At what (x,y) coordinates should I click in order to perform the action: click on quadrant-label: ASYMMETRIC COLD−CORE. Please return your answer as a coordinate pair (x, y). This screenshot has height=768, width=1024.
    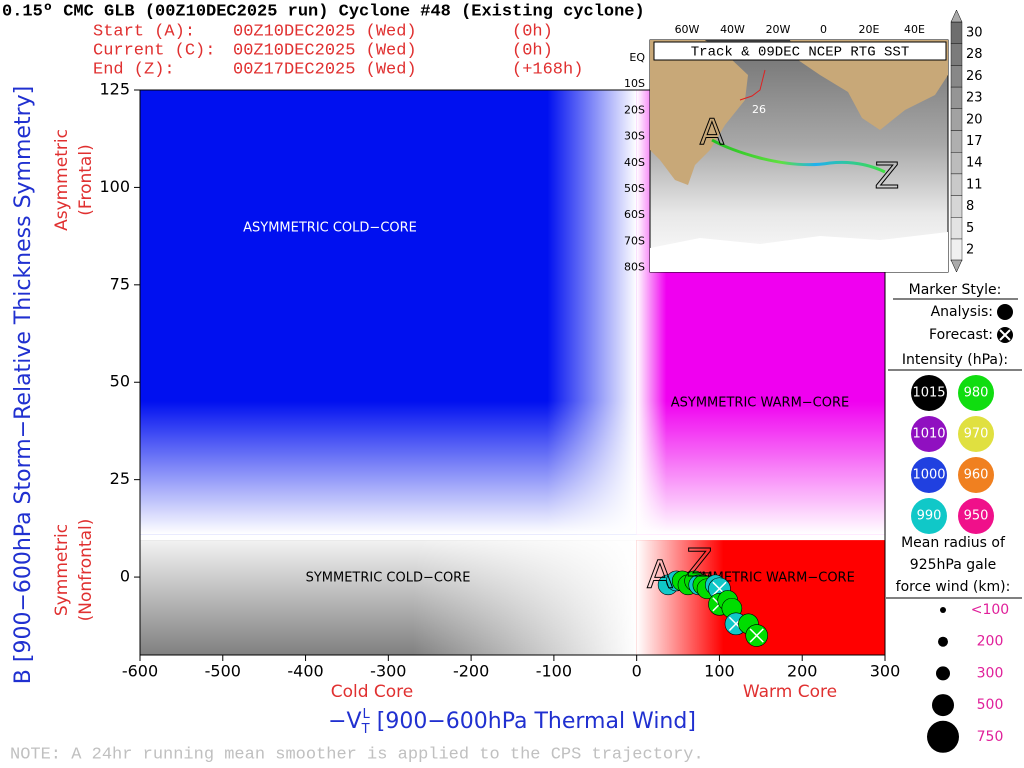
    Looking at the image, I should click on (330, 228).